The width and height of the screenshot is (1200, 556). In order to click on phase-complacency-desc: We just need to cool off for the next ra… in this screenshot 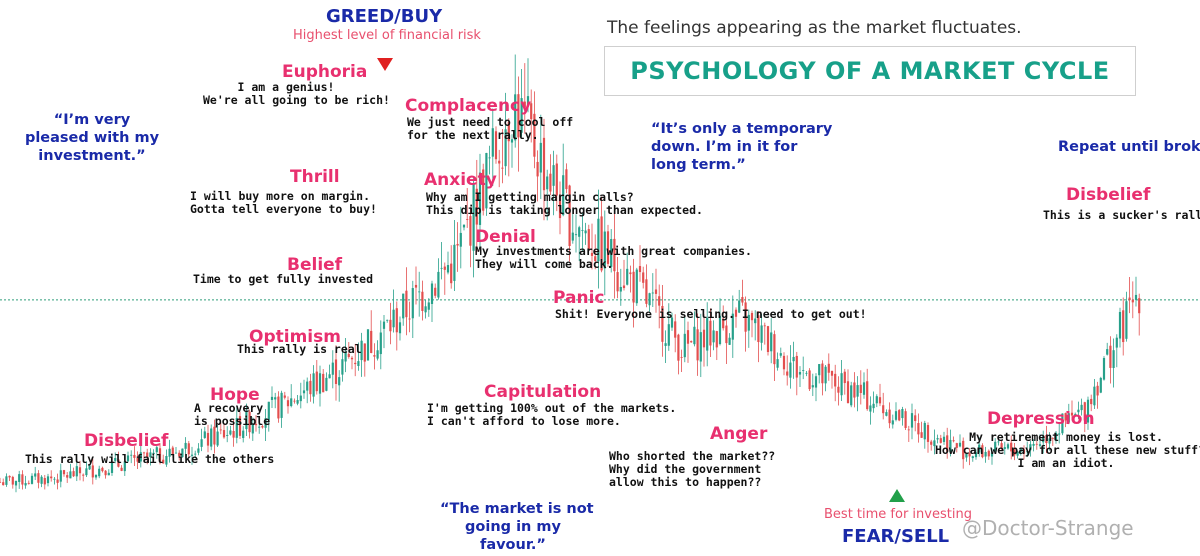, I will do `click(490, 128)`.